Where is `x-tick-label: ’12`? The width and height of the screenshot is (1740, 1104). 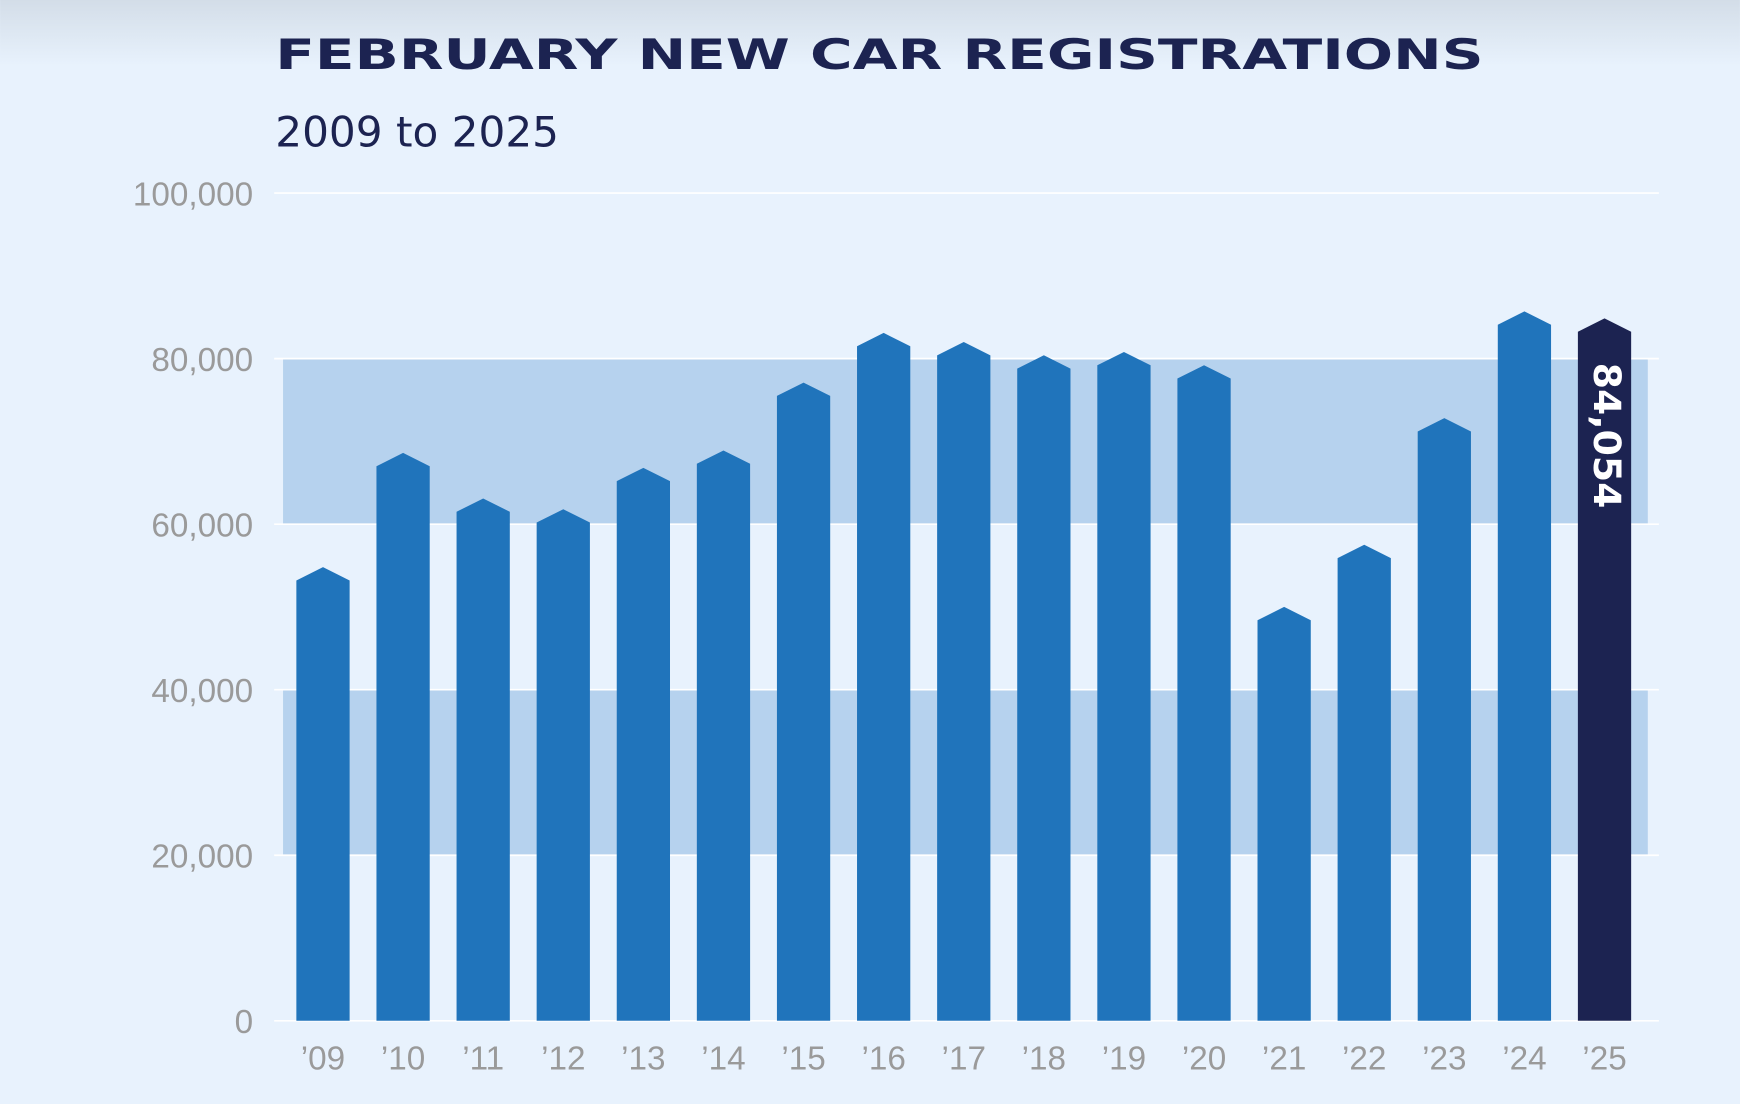 x-tick-label: ’12 is located at coordinates (563, 1059).